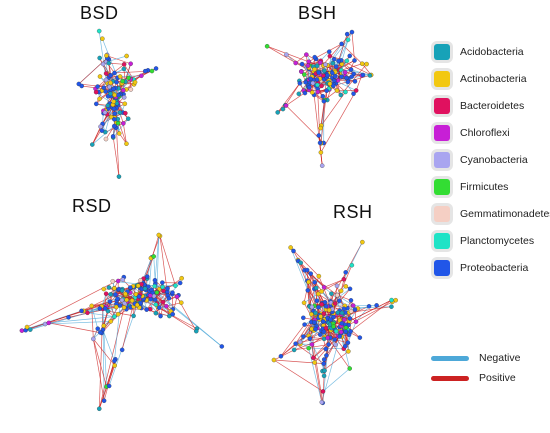  Describe the element at coordinates (477, 106) in the screenshot. I see `legend-item: Bacteroidetes` at that location.